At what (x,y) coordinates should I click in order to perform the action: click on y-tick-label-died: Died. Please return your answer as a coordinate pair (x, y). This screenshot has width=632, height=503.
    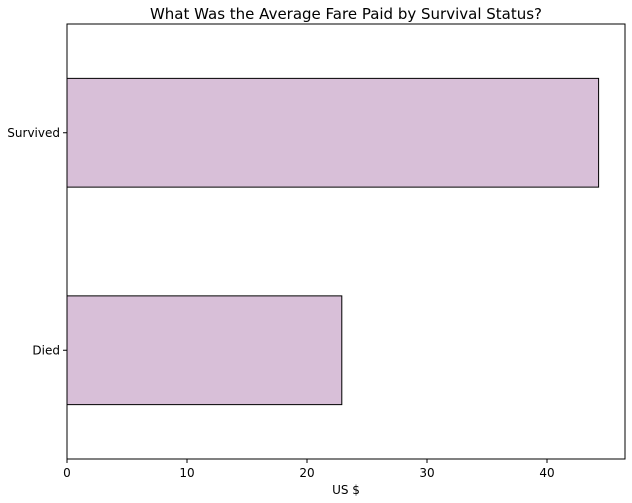
    Looking at the image, I should click on (46, 350).